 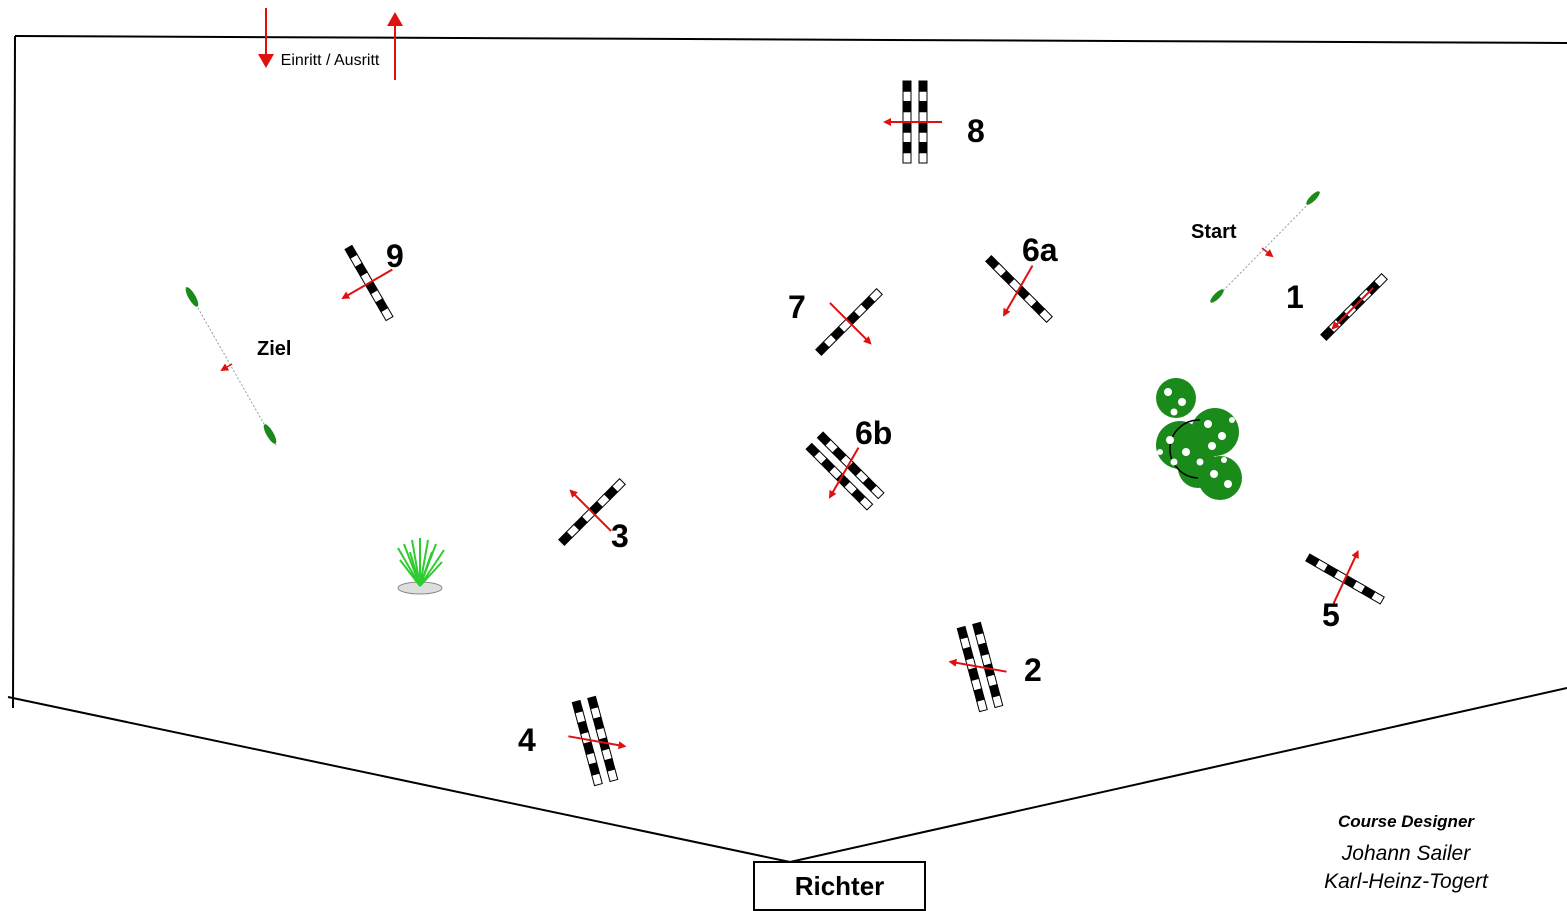 I want to click on obstacle-5-fence, so click(x=1345, y=579).